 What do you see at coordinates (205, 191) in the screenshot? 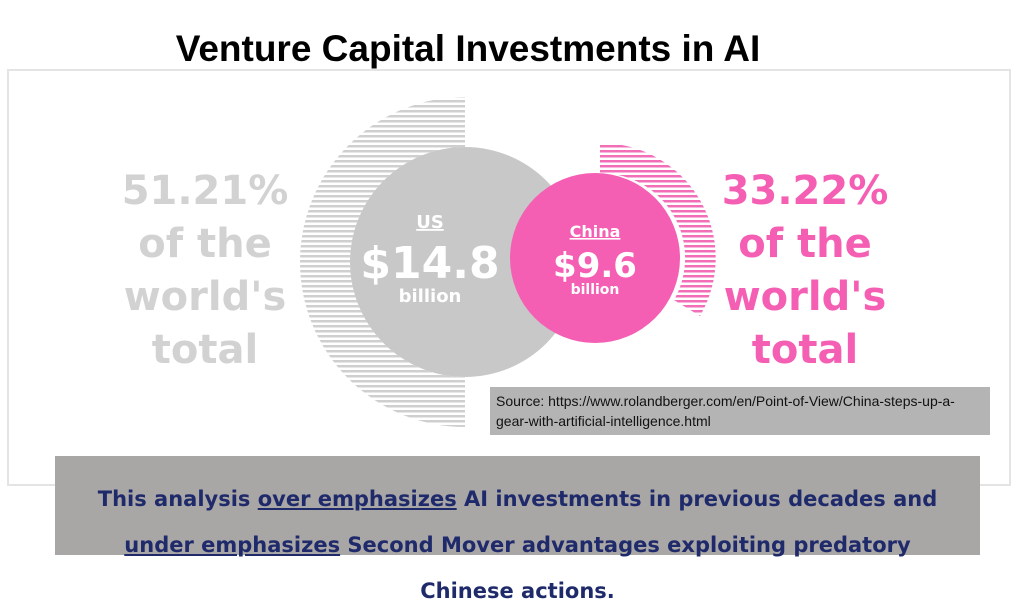
I see `left-text: 51.21%` at bounding box center [205, 191].